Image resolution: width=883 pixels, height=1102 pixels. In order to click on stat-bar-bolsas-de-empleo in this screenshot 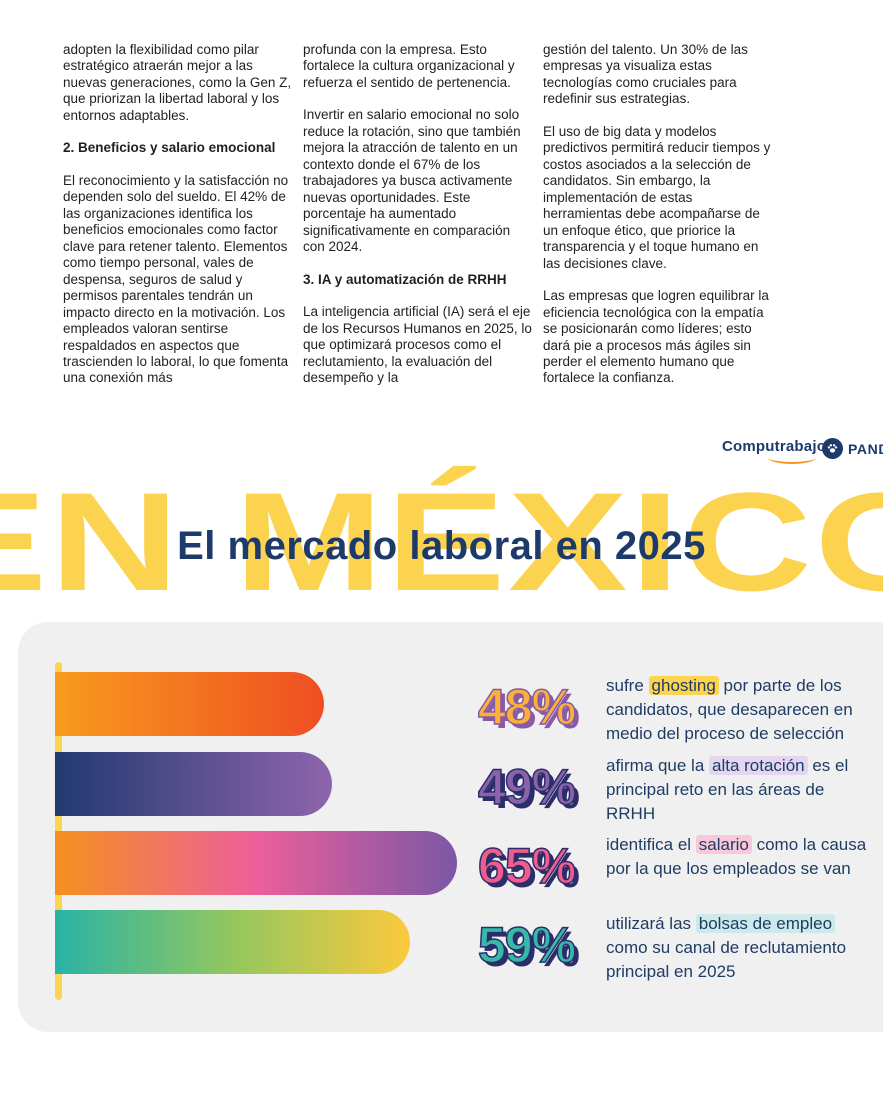, I will do `click(232, 942)`.